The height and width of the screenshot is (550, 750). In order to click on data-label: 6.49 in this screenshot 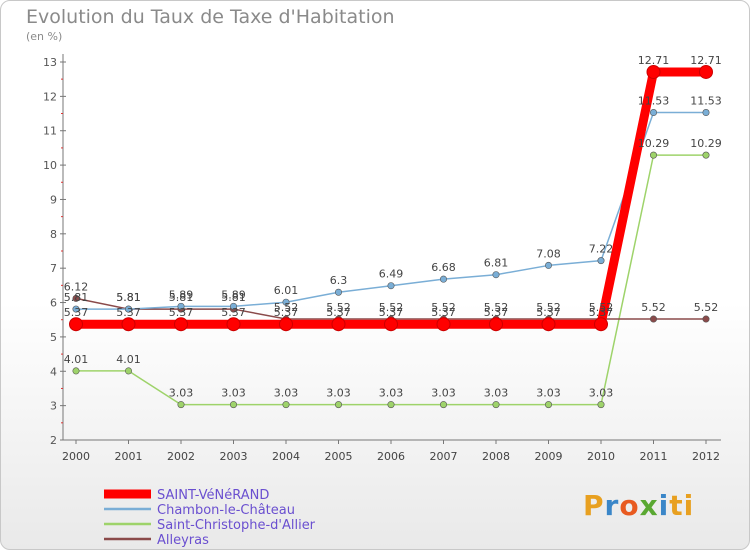, I will do `click(391, 274)`.